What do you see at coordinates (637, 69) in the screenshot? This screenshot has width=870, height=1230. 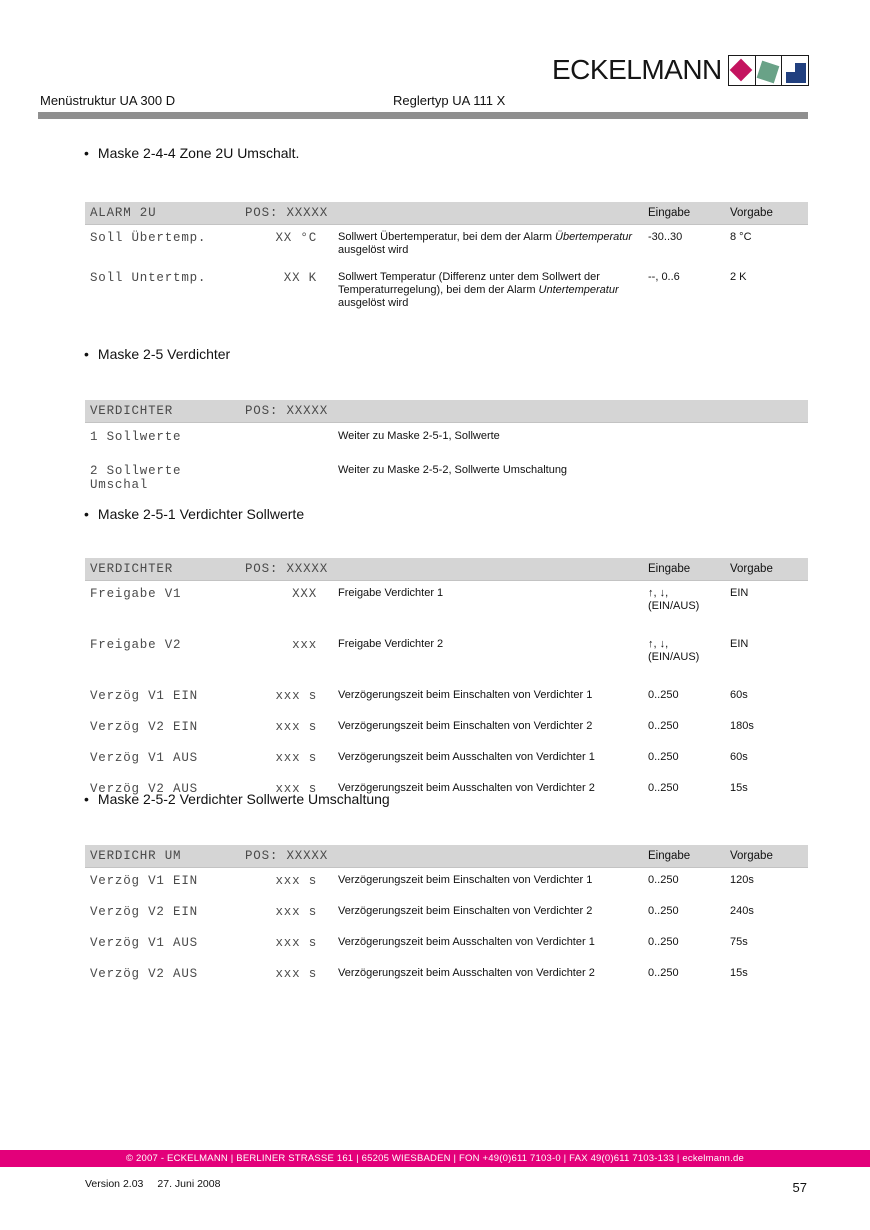 I see `logo-wordmark: ECKELMANN` at bounding box center [637, 69].